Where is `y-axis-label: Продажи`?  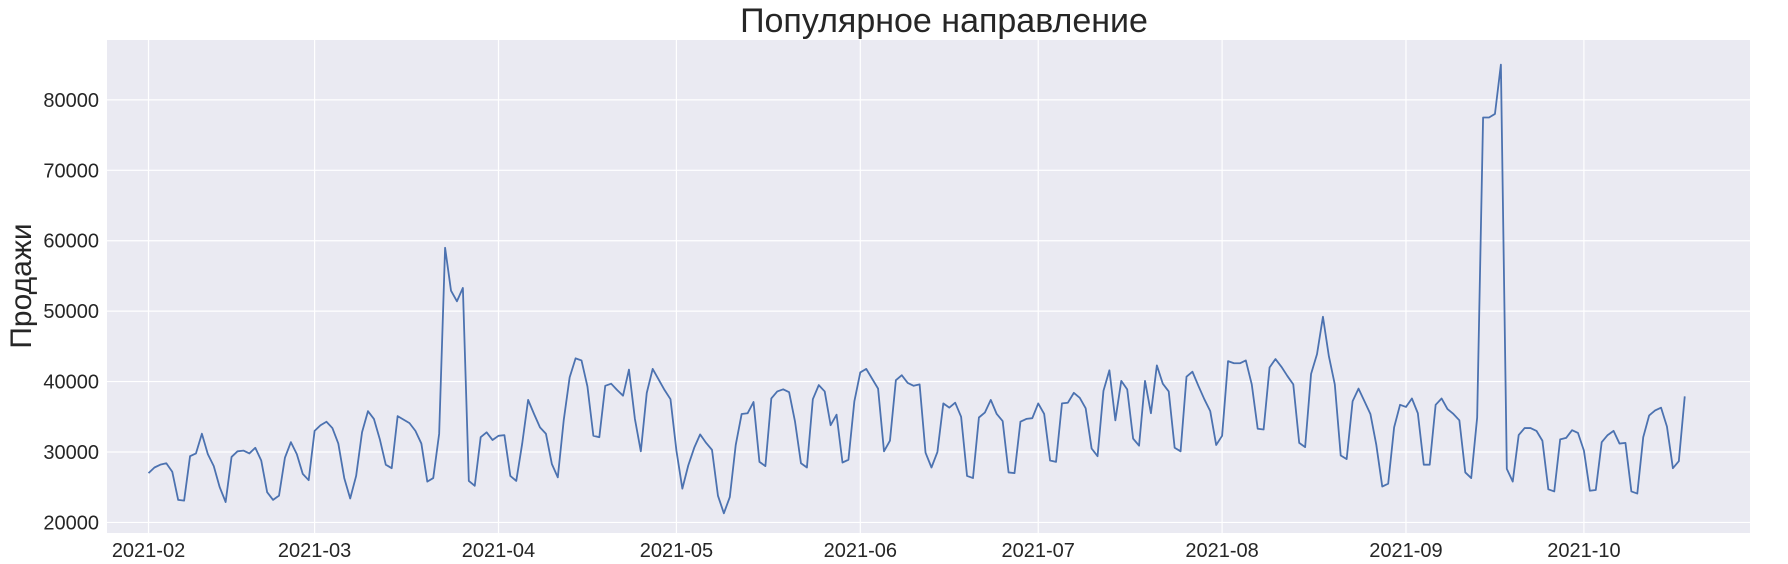 y-axis-label: Продажи is located at coordinates (21, 285).